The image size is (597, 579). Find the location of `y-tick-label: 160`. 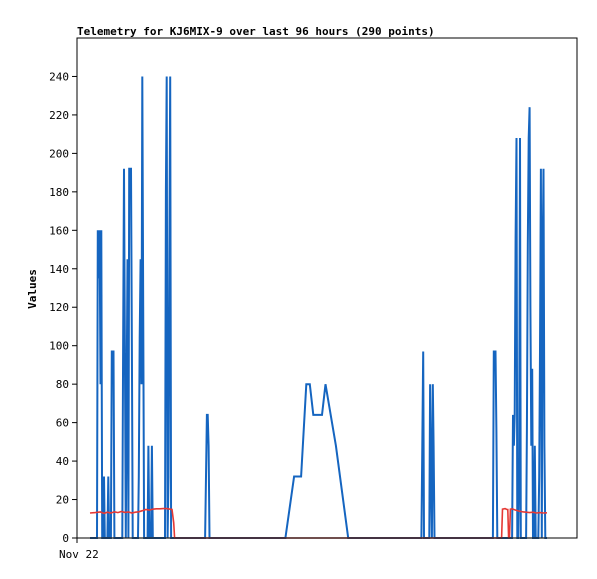

y-tick-label: 160 is located at coordinates (59, 230).